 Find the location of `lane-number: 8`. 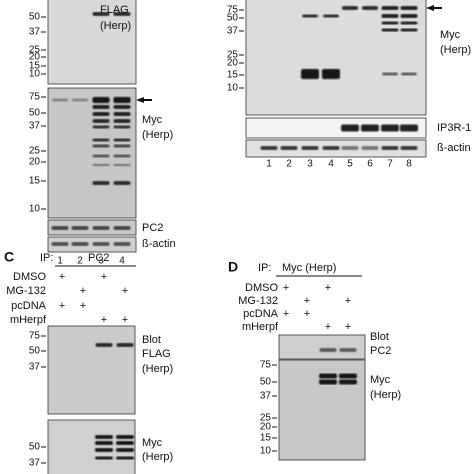

lane-number: 8 is located at coordinates (409, 164).